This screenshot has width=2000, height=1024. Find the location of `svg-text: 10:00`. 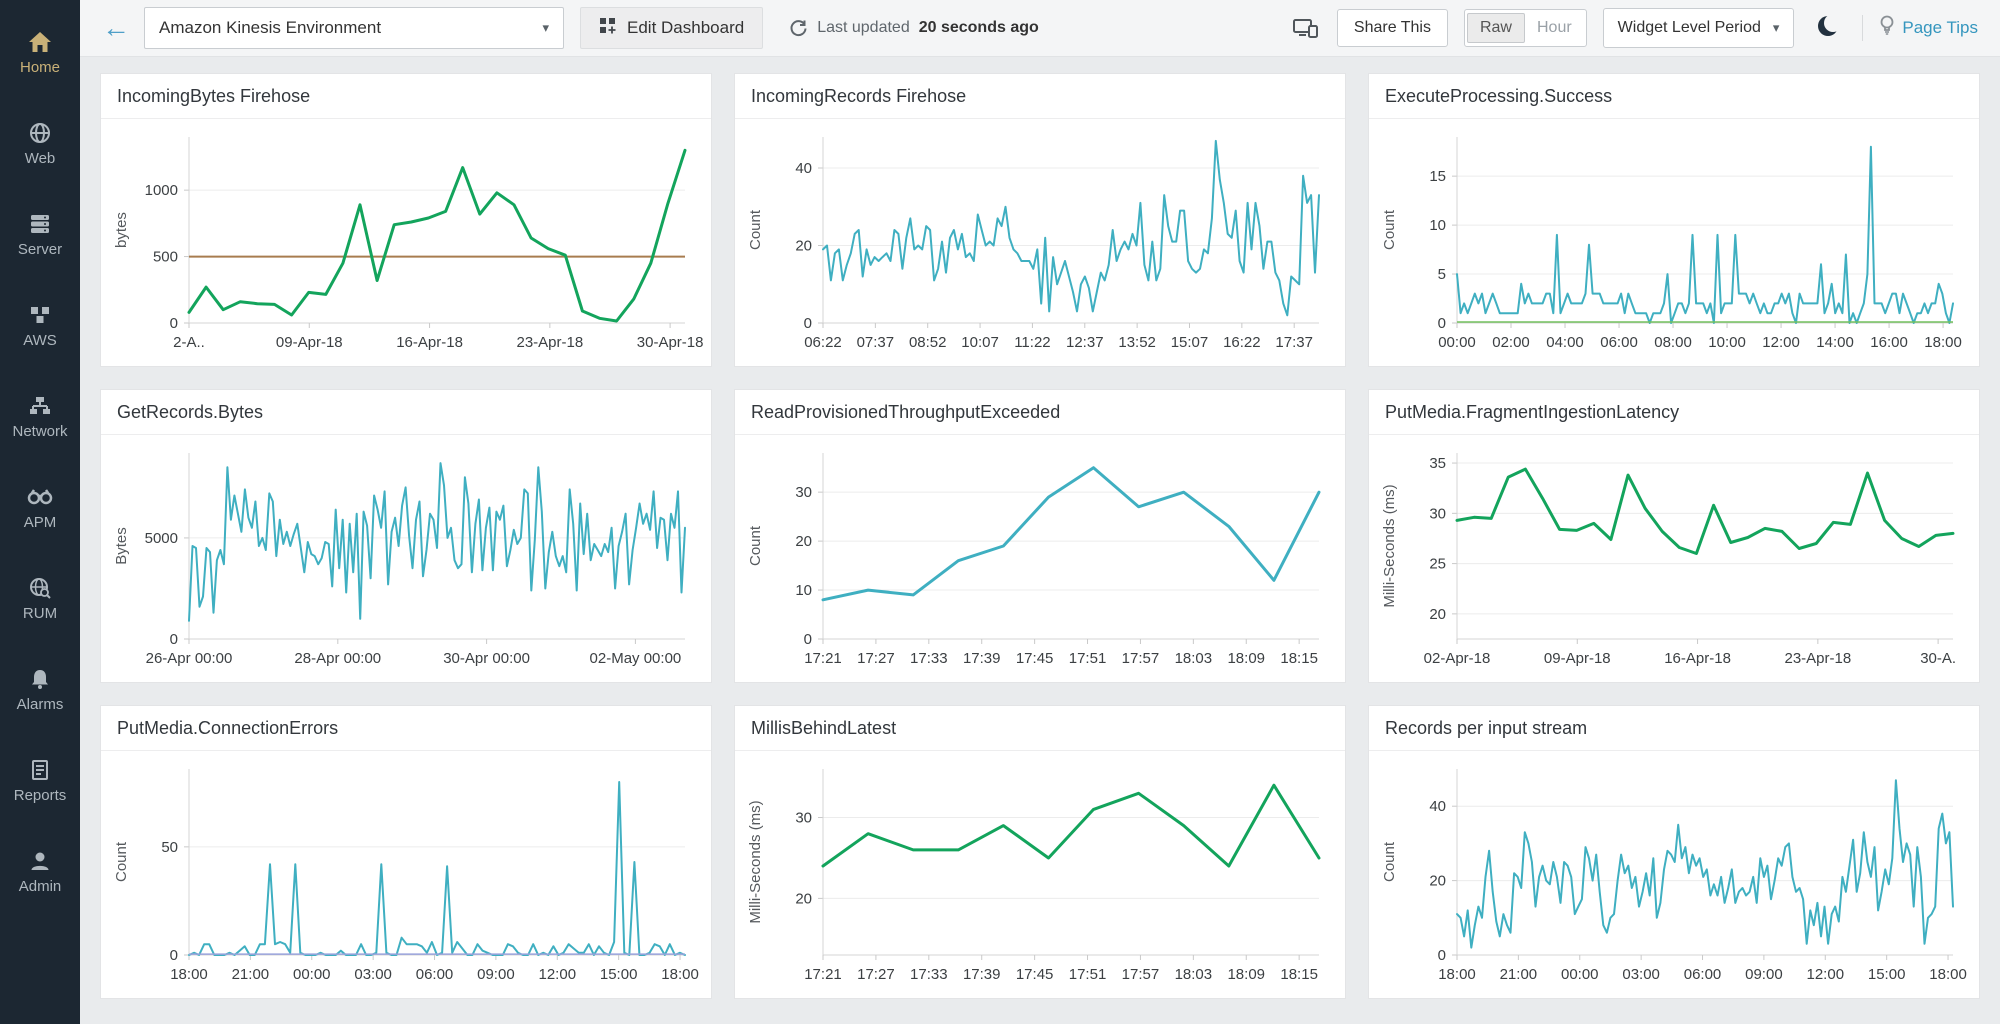

svg-text: 10:00 is located at coordinates (1727, 342).